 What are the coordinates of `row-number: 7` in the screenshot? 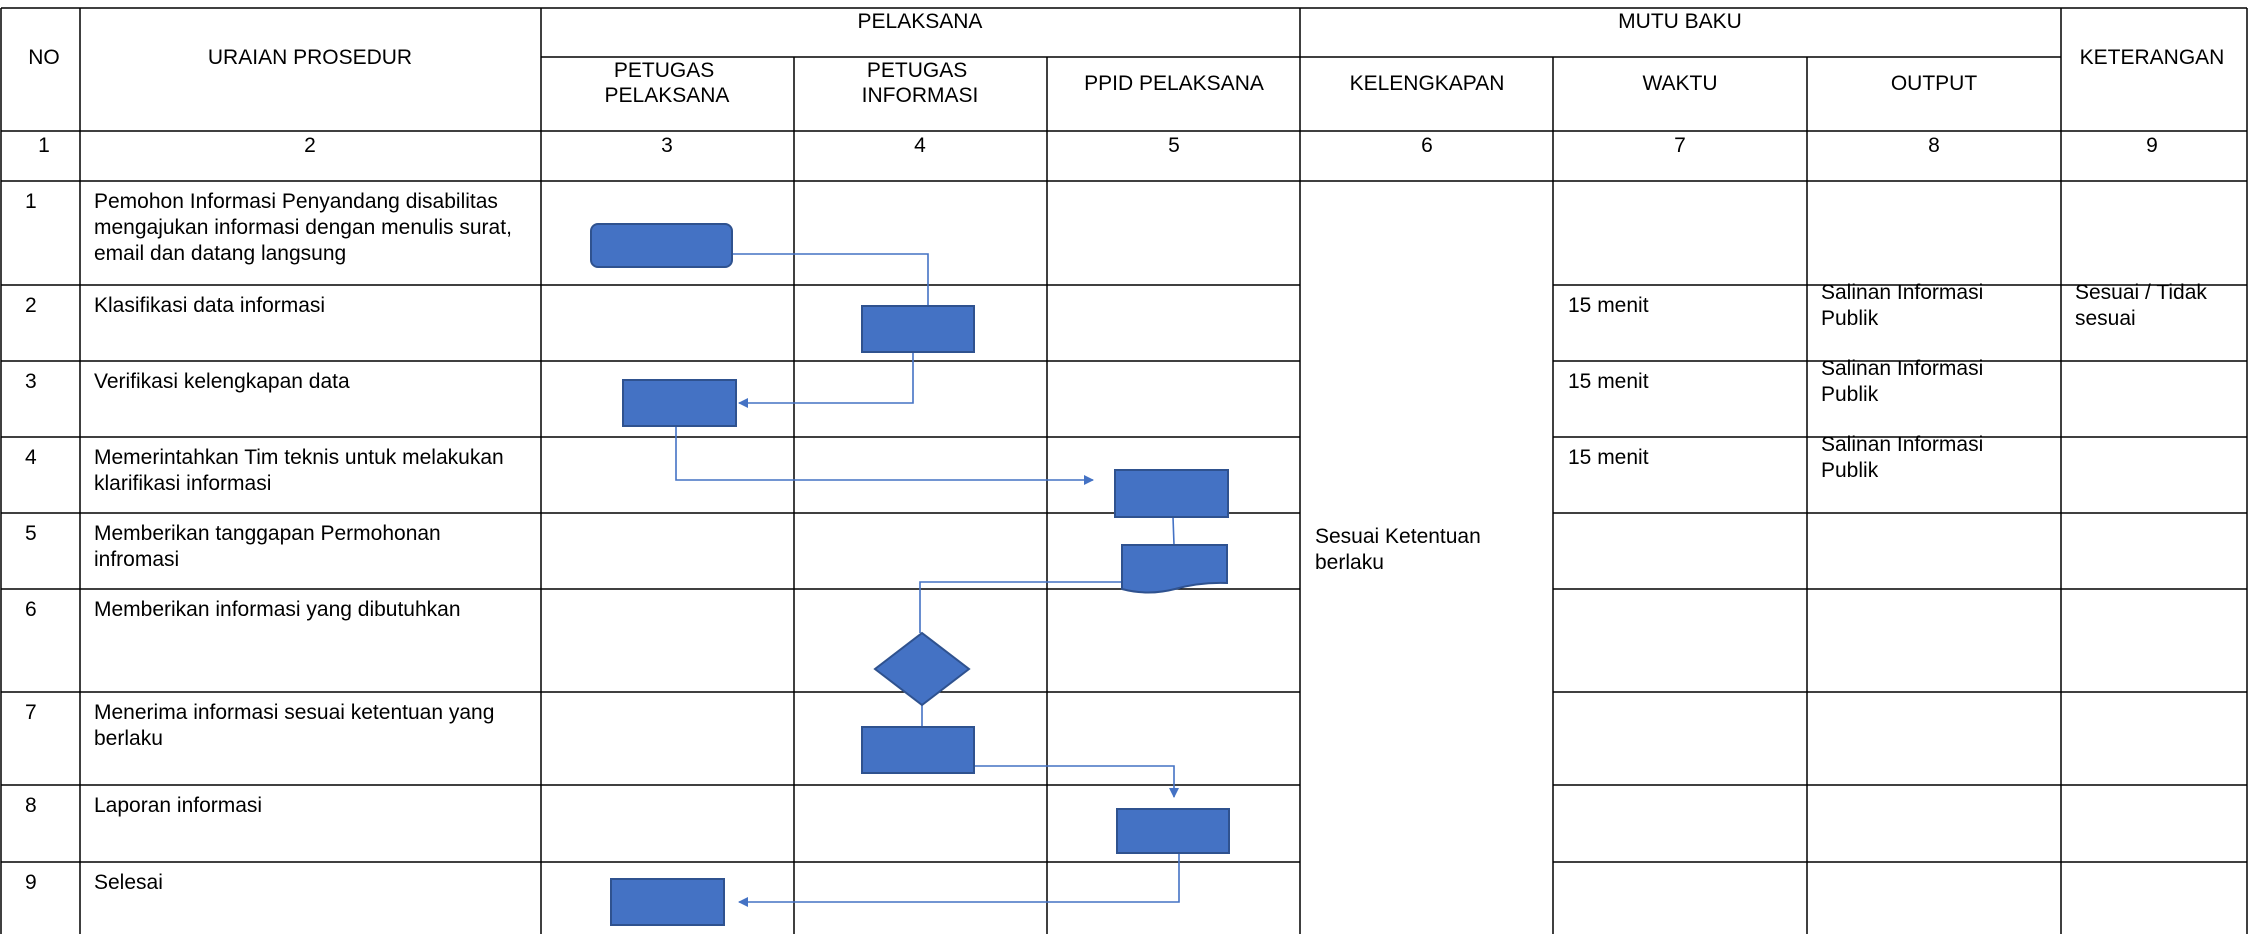 It's located at (31, 712).